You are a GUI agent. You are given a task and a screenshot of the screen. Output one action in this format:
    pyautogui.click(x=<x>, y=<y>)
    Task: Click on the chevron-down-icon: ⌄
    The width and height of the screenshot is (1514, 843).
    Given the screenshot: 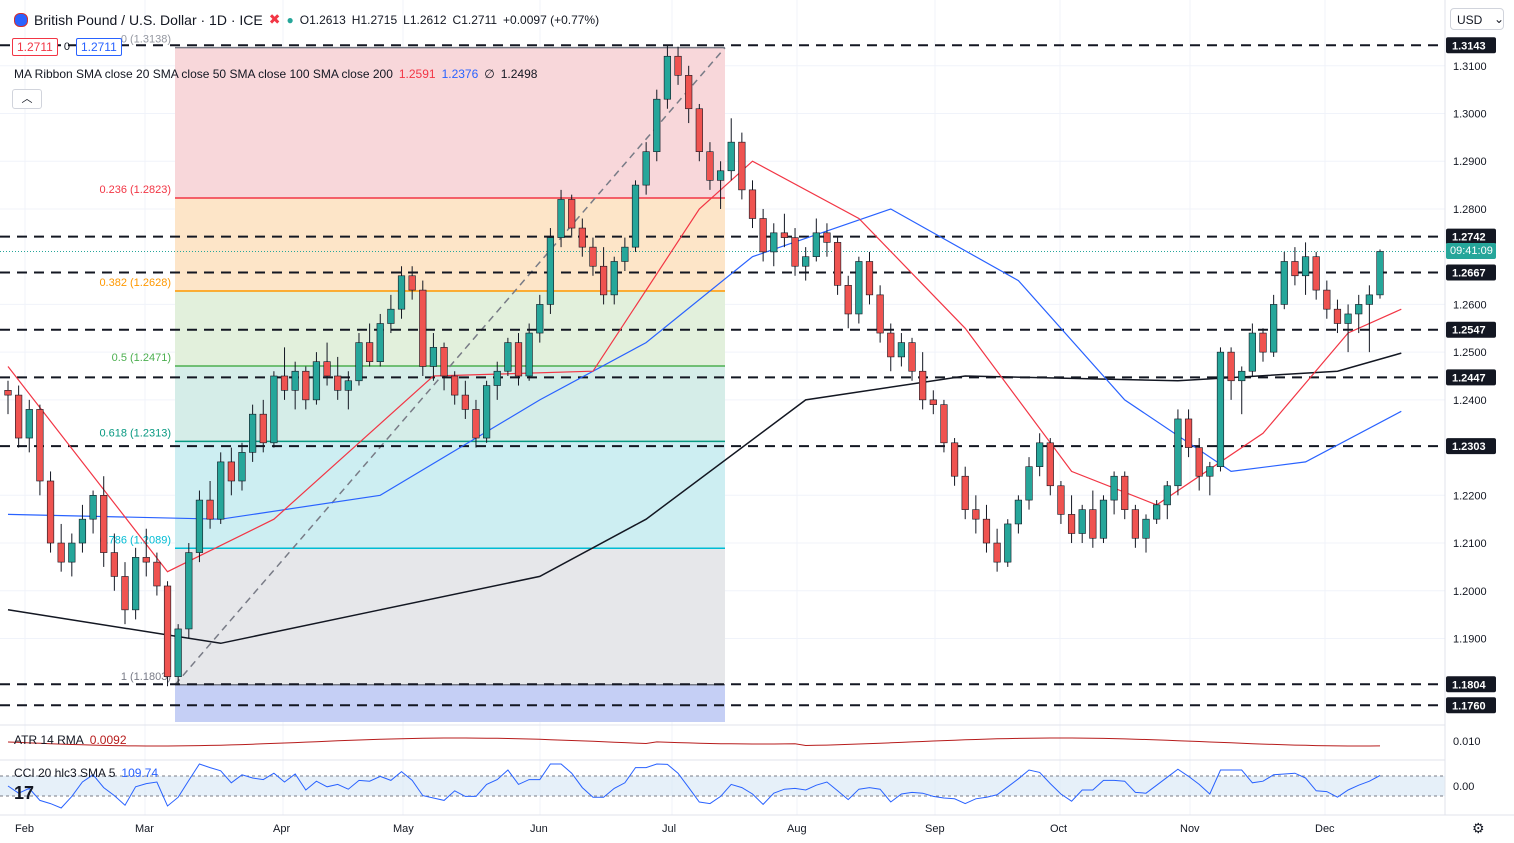 What is the action you would take?
    pyautogui.click(x=1499, y=19)
    